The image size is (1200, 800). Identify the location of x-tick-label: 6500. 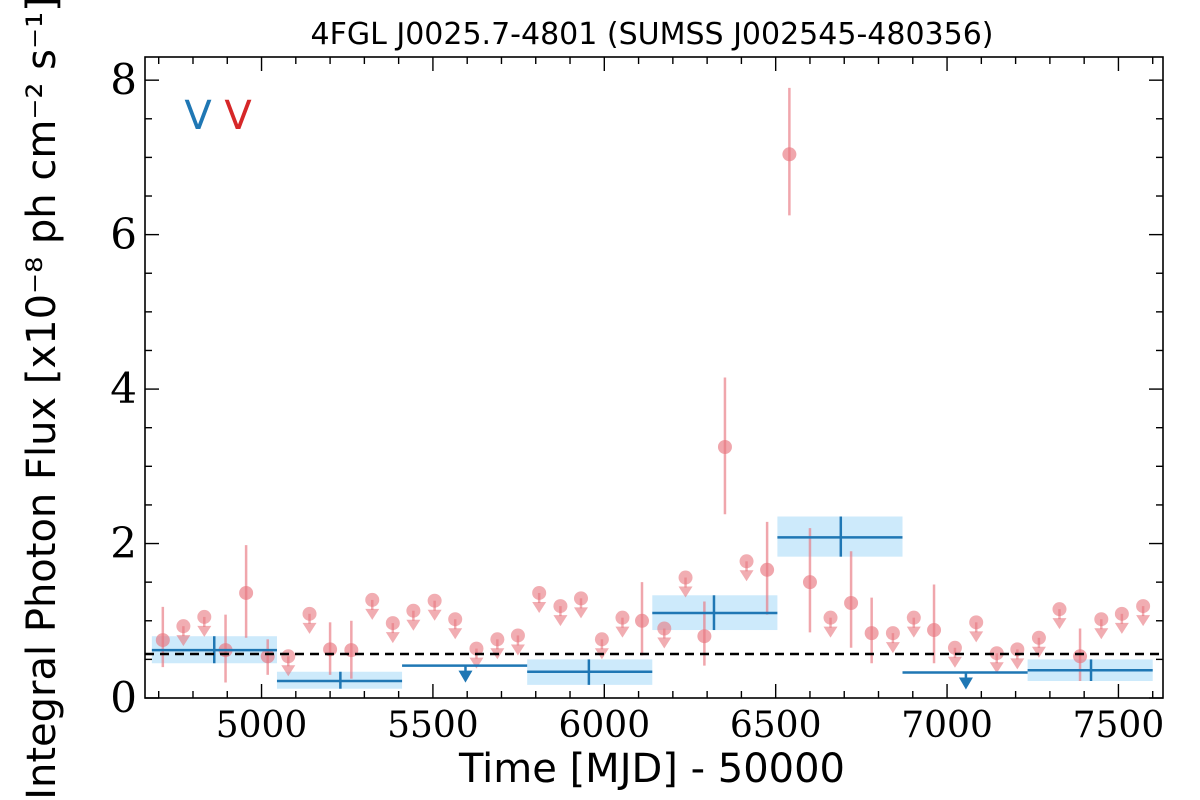
(776, 725).